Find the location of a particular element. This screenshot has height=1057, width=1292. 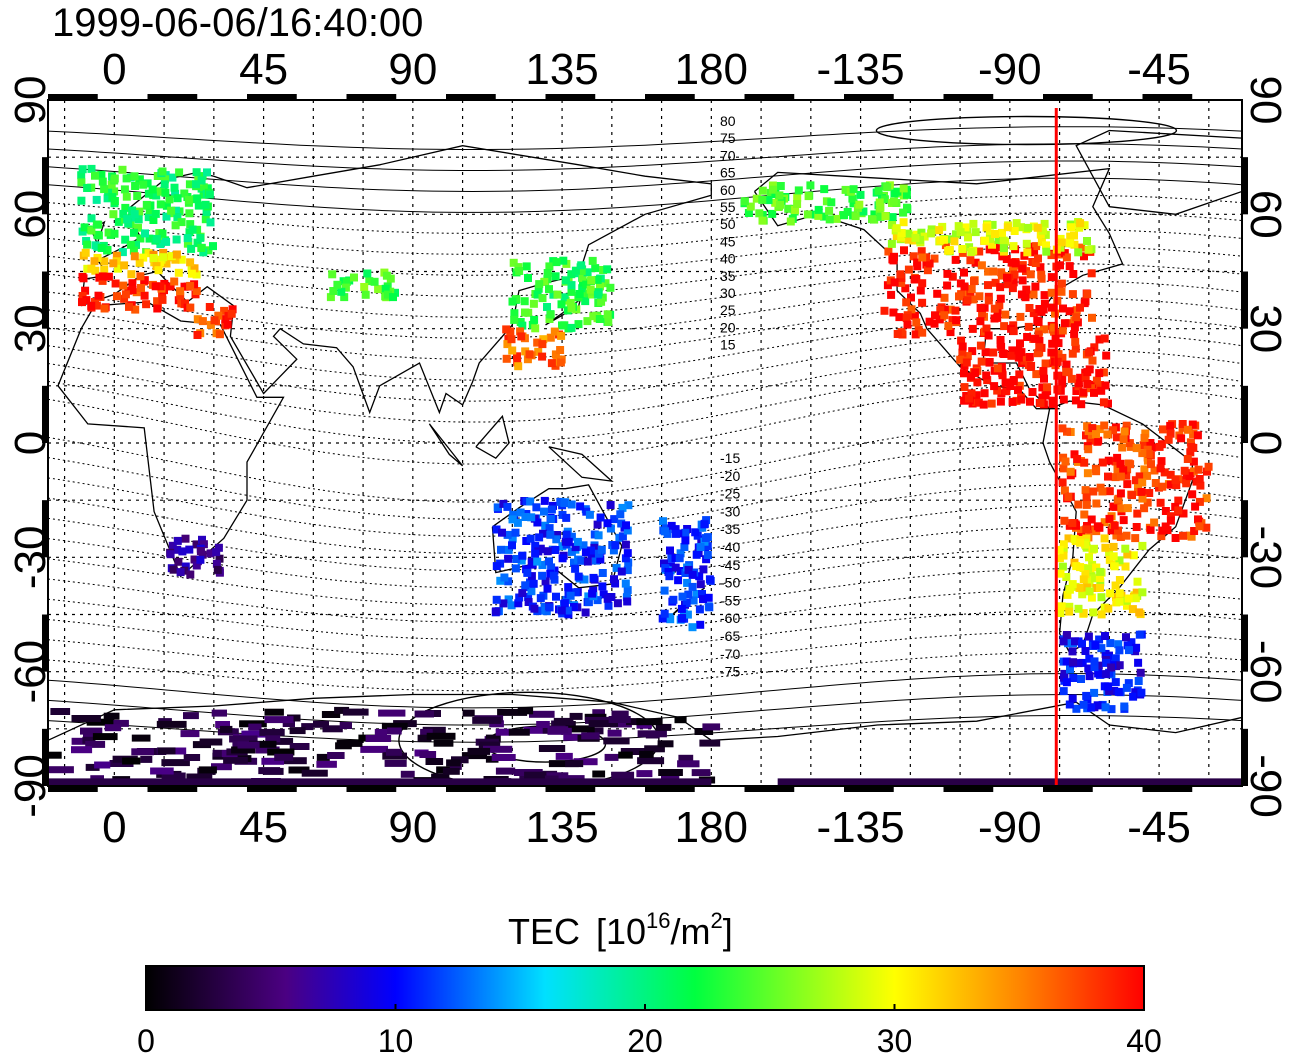

y-tick-label-right: -60 is located at coordinates (1265, 672).